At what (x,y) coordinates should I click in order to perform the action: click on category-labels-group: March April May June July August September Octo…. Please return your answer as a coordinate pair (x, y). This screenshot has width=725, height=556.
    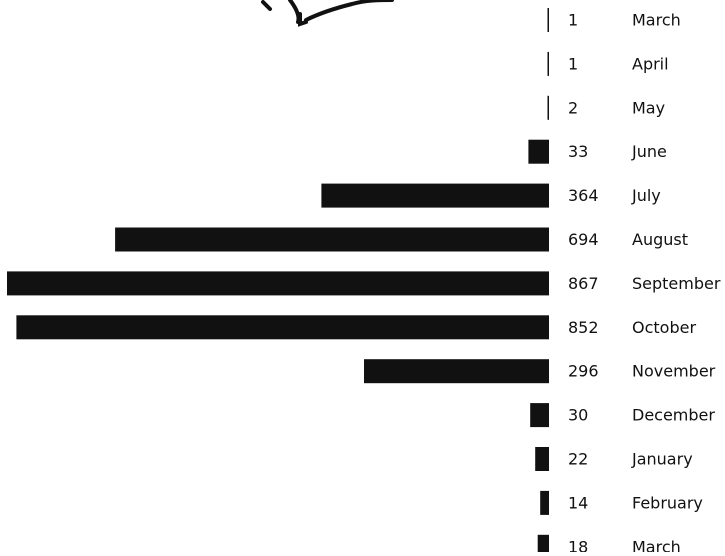
    Looking at the image, I should click on (676, 283).